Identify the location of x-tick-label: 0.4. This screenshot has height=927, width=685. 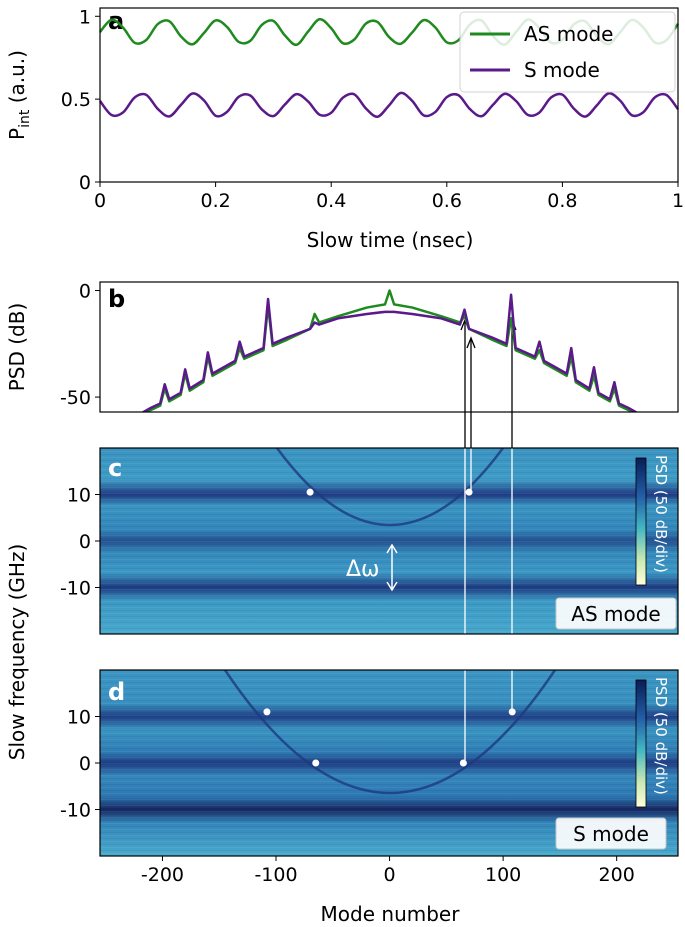
(331, 201).